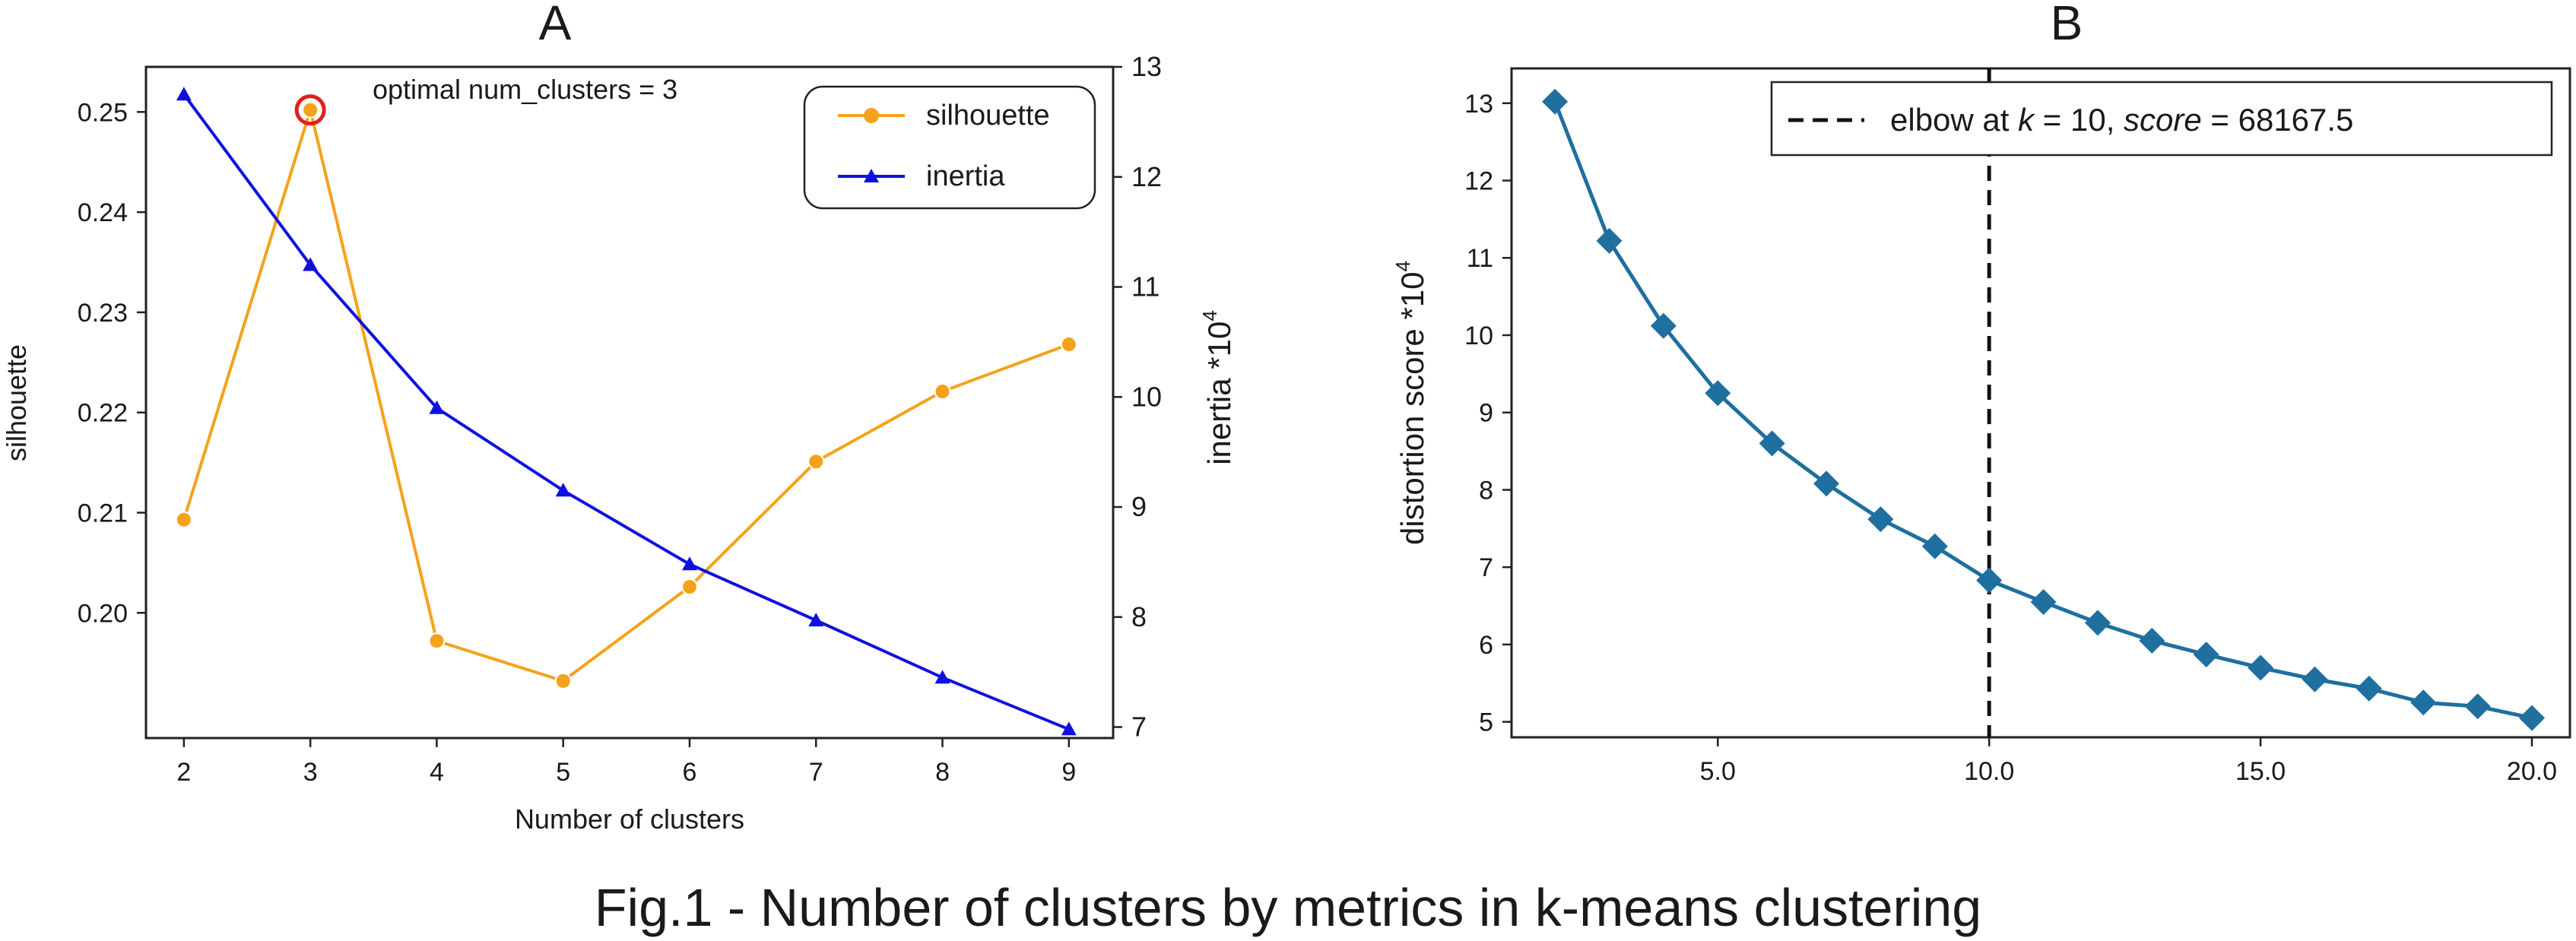 This screenshot has width=2576, height=941. I want to click on y2-tick-label: 7, so click(1139, 727).